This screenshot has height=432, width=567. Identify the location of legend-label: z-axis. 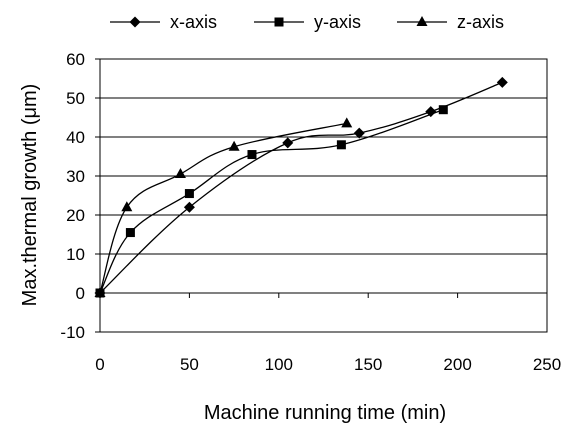
(480, 22).